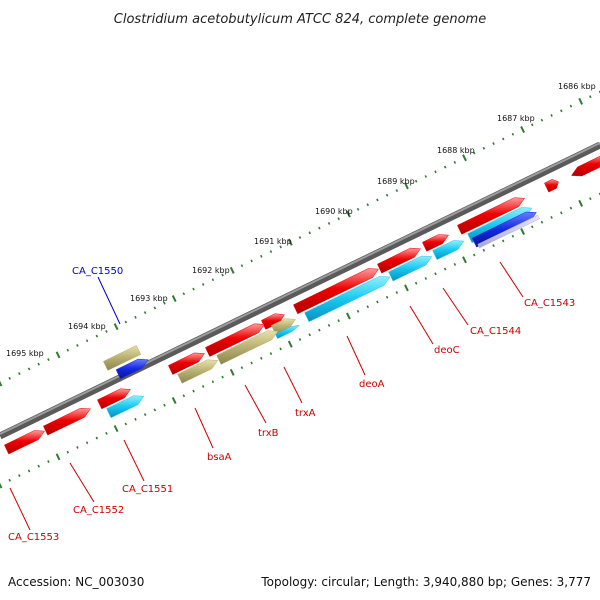 The image size is (600, 600). Describe the element at coordinates (334, 211) in the screenshot. I see `tick-label-1690: 1690 kbp` at that location.